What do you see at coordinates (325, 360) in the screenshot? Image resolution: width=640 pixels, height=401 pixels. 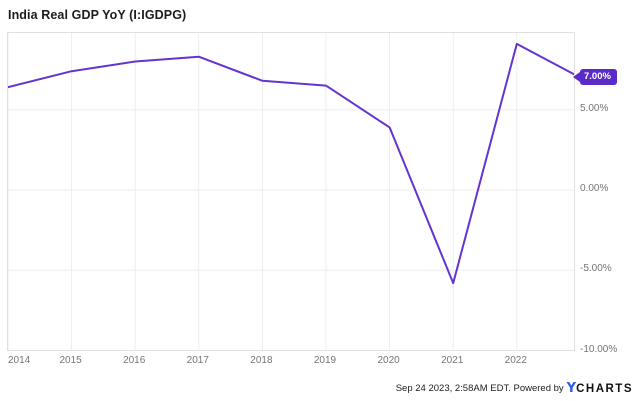 I see `x-tick-label: 2019` at bounding box center [325, 360].